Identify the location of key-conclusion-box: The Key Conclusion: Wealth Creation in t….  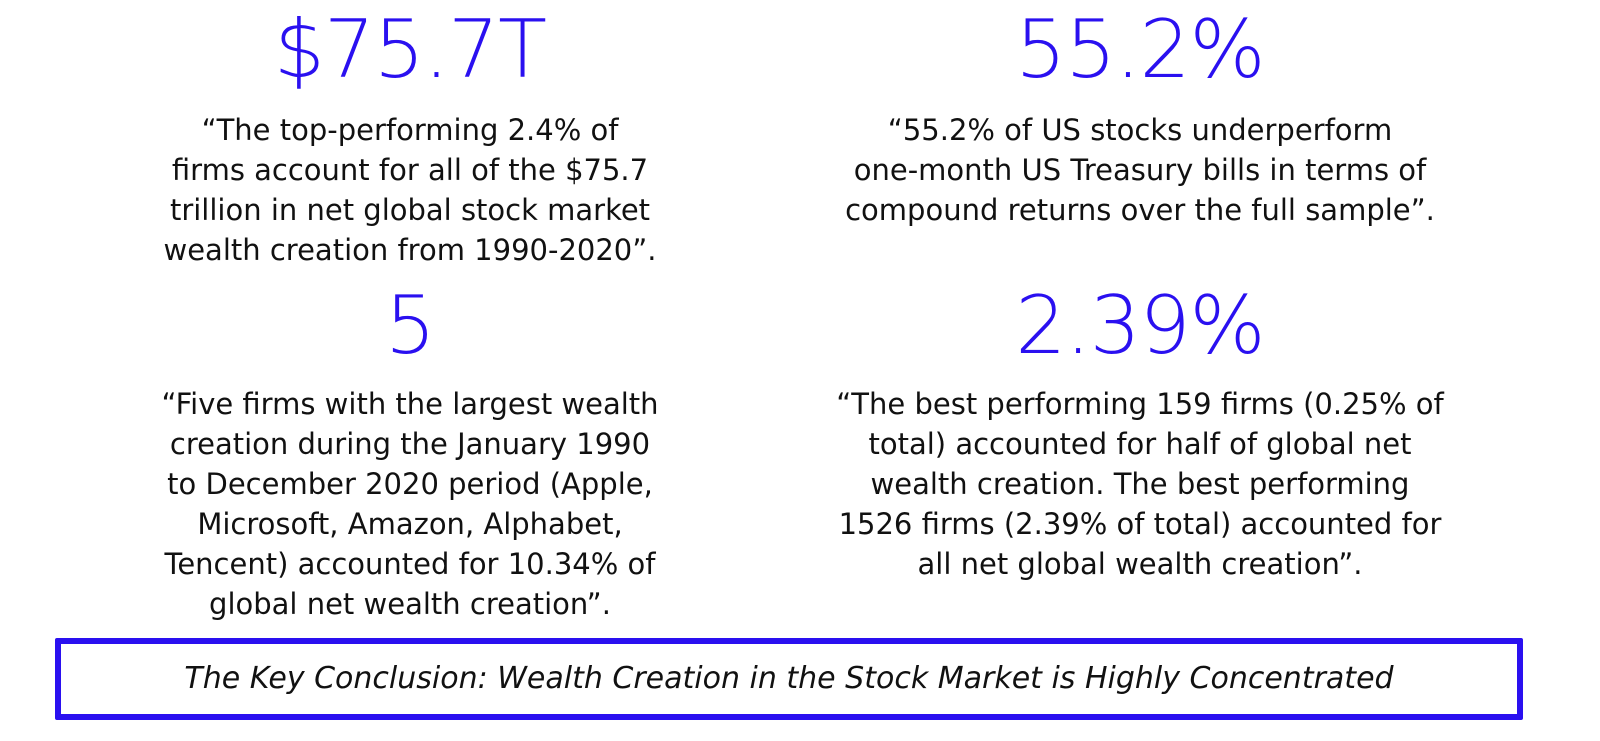
(789, 679).